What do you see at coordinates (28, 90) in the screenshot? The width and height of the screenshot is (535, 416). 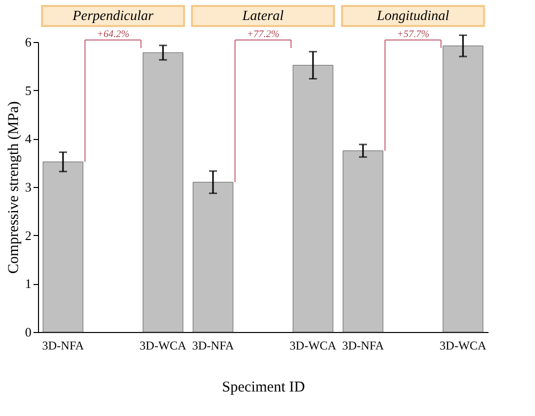 I see `y-tick-label: 5` at bounding box center [28, 90].